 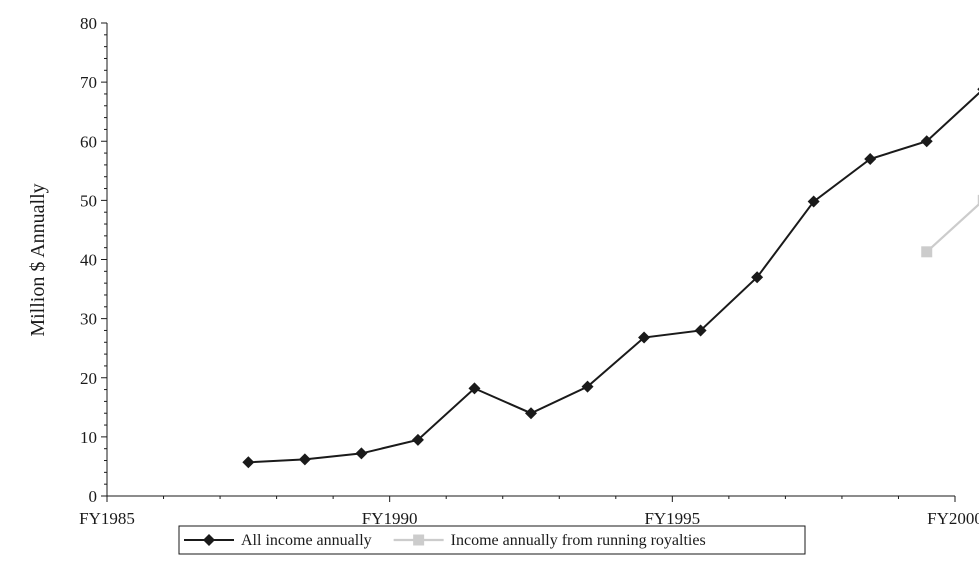 I want to click on y-tick-label: 60, so click(x=88, y=141).